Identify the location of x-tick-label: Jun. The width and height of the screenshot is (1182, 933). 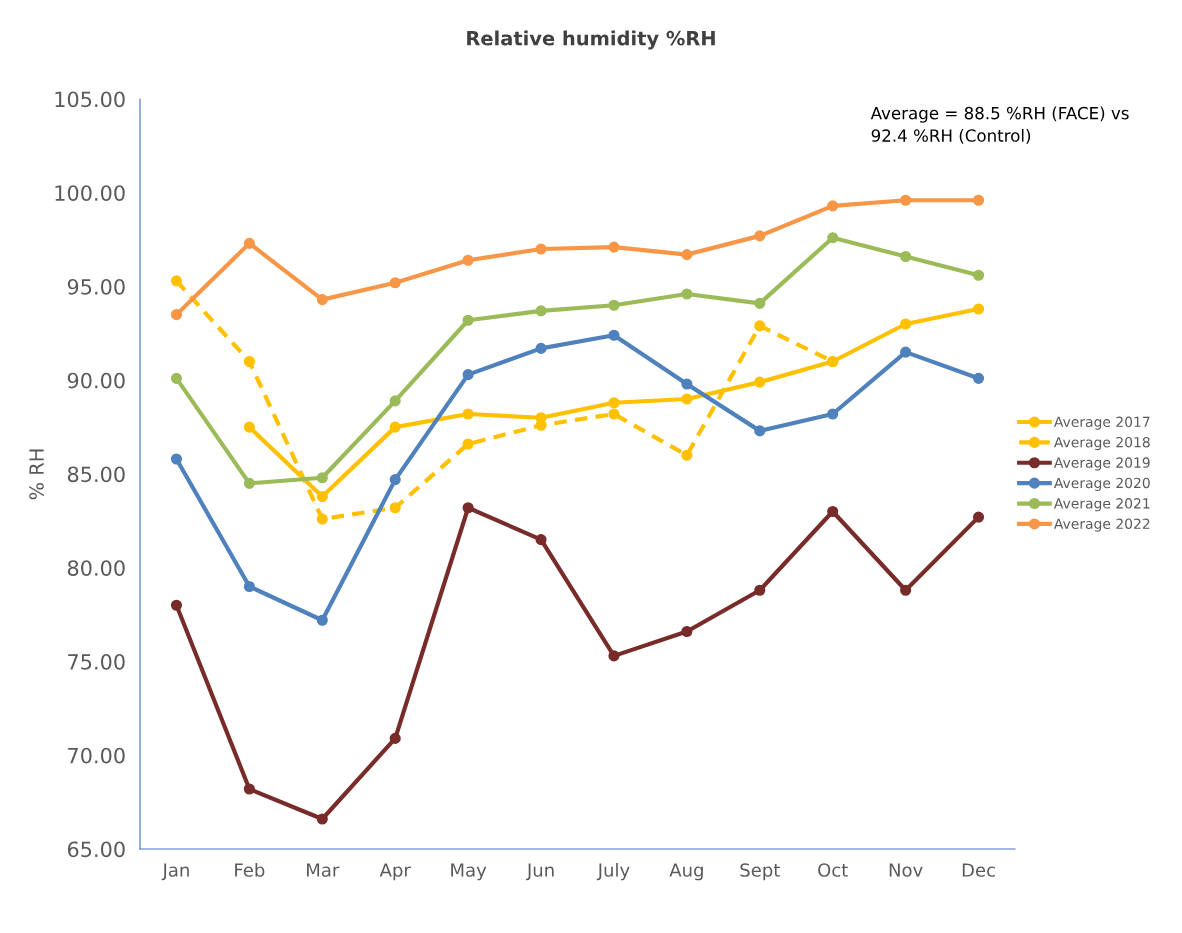
(540, 872).